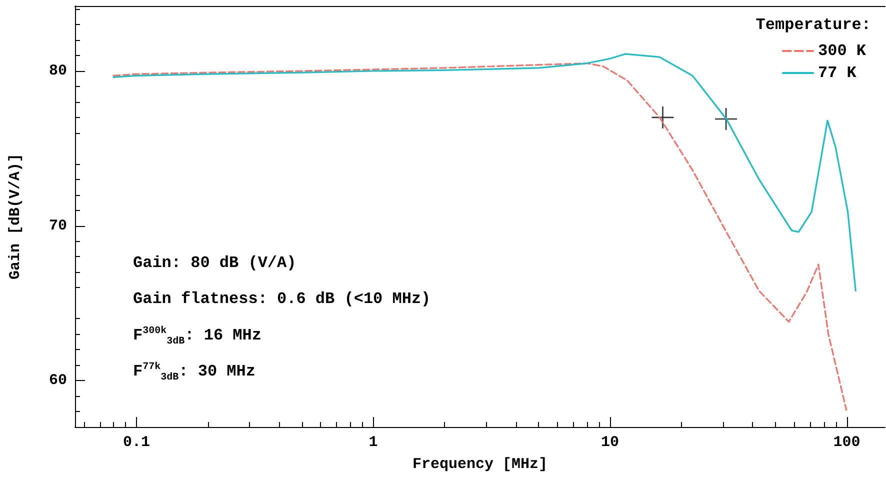 The width and height of the screenshot is (886, 477). Describe the element at coordinates (610, 442) in the screenshot. I see `x-tick-label: 10` at that location.